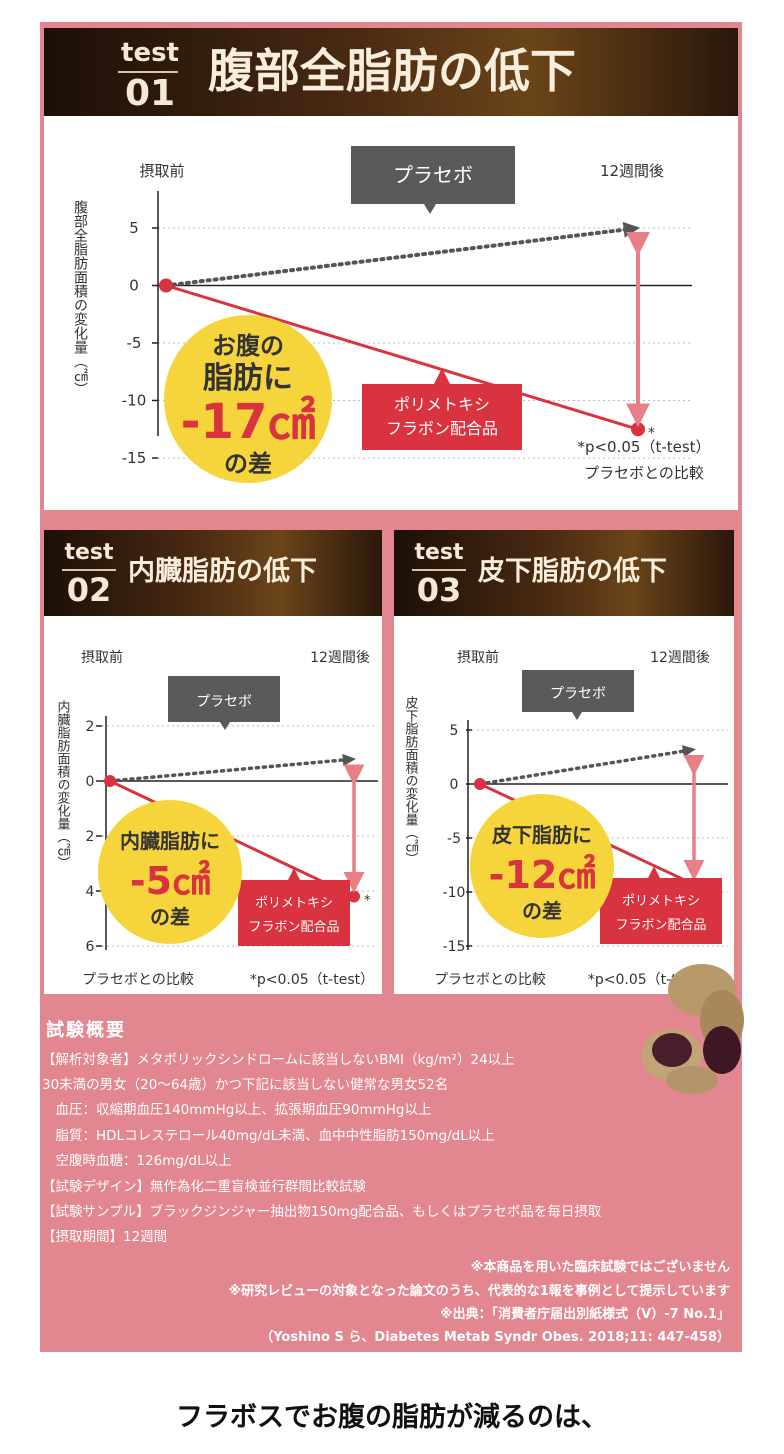  What do you see at coordinates (585, 1314) in the screenshot?
I see `source-note: ※出典：「消費者庁届出別紙様式（V）-7 No.1」` at bounding box center [585, 1314].